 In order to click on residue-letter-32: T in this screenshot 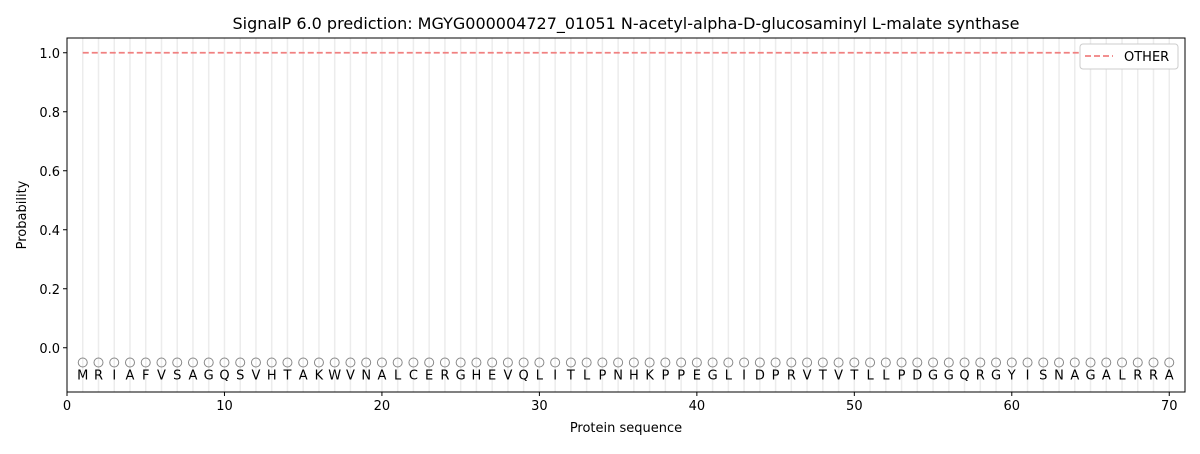, I will do `click(570, 375)`.